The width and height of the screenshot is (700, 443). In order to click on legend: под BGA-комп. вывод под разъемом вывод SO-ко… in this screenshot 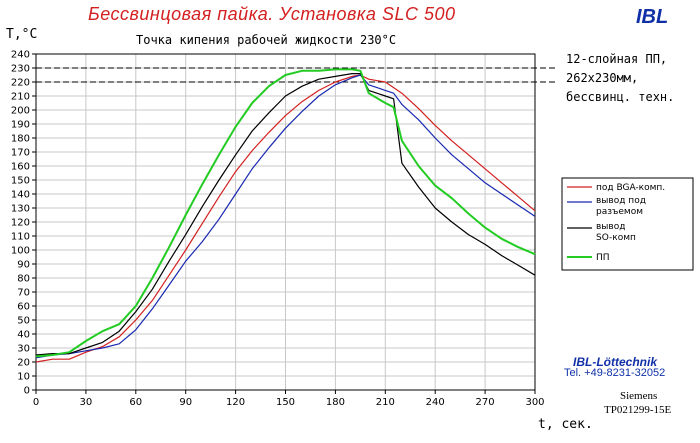, I will do `click(627, 224)`.